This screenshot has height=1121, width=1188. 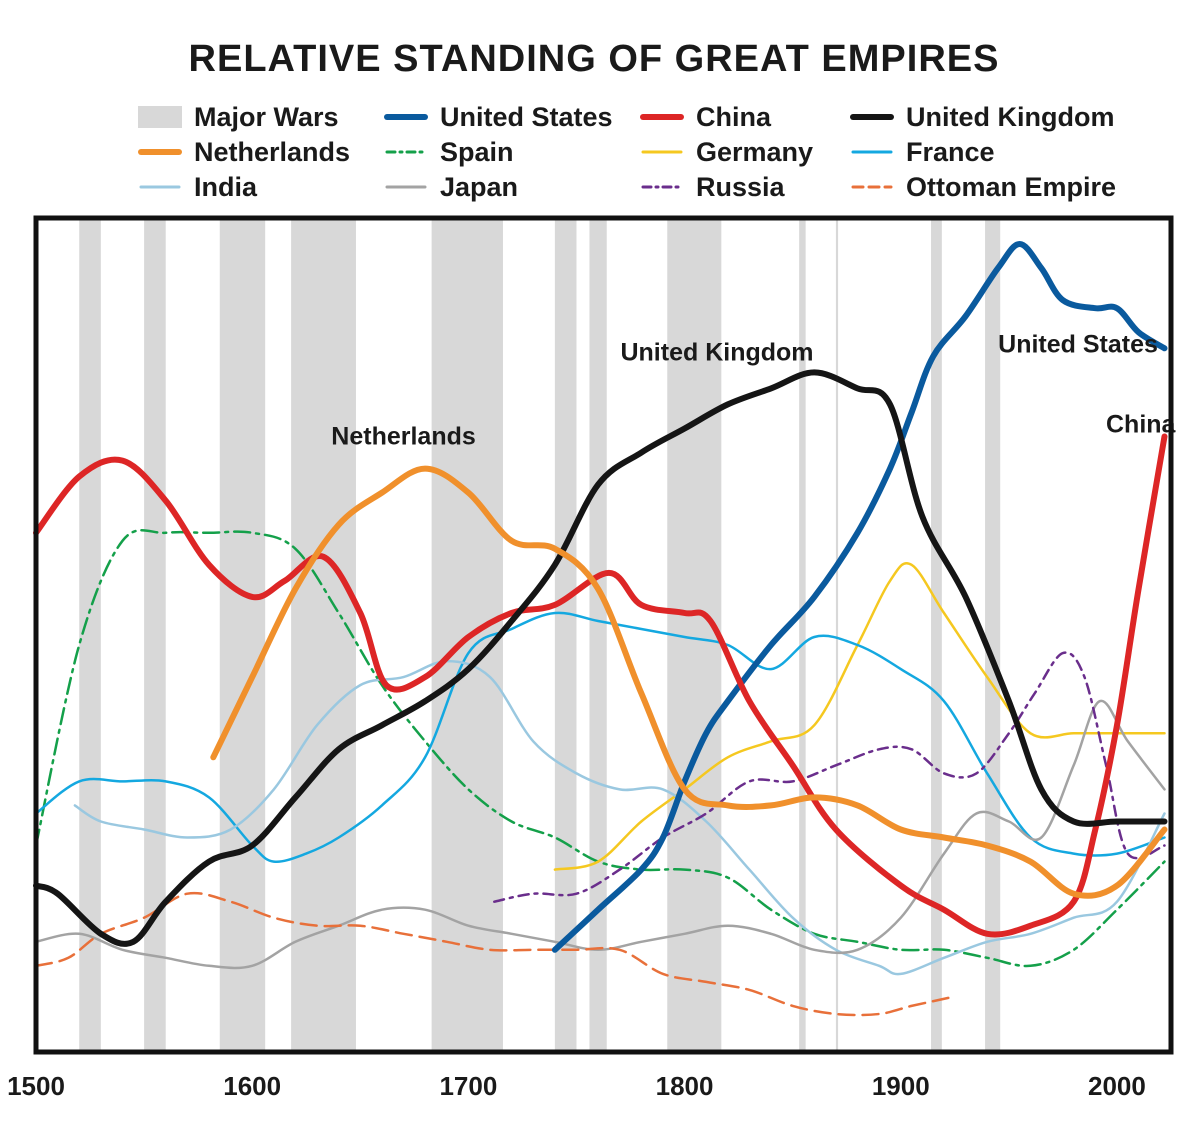 What do you see at coordinates (36, 1086) in the screenshot?
I see `x-tick-label: 1500` at bounding box center [36, 1086].